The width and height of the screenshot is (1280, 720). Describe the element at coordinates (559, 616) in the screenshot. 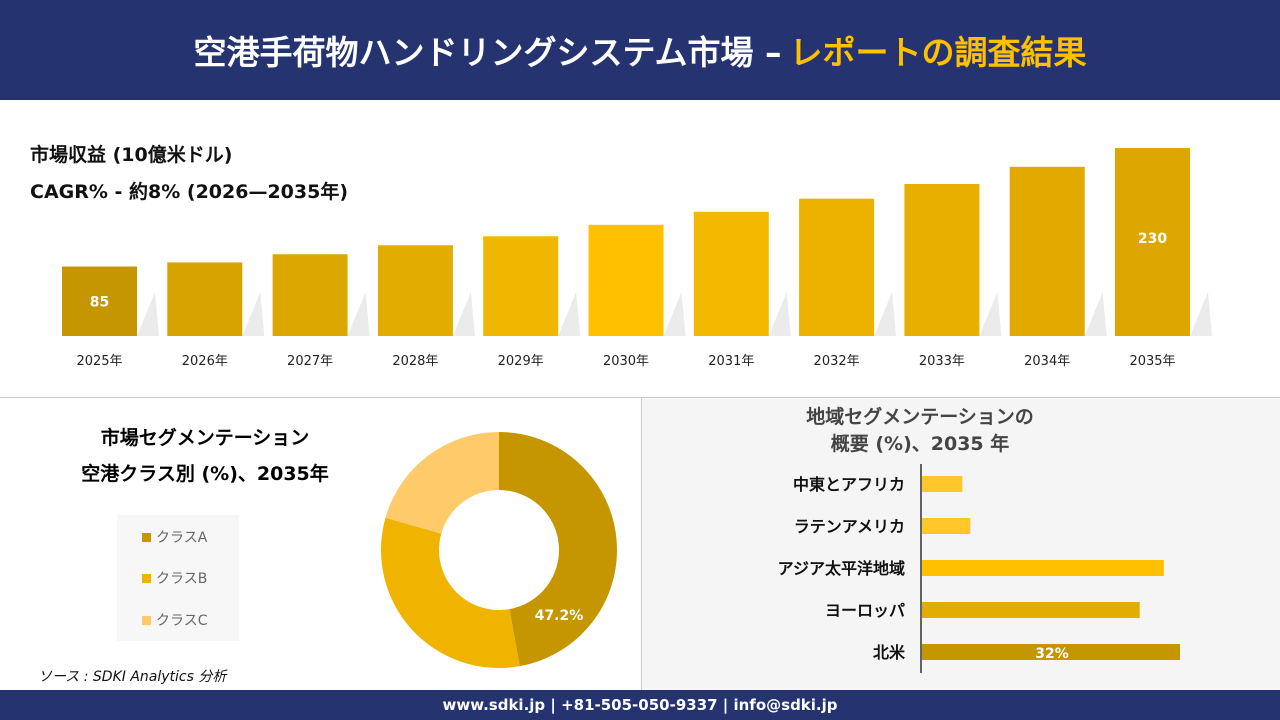

I see `donut-data-label: 47.2%` at that location.